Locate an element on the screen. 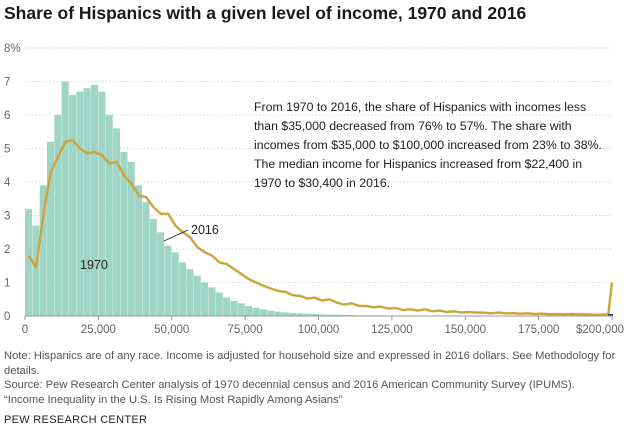  y-tick-label: 1 is located at coordinates (7, 284).